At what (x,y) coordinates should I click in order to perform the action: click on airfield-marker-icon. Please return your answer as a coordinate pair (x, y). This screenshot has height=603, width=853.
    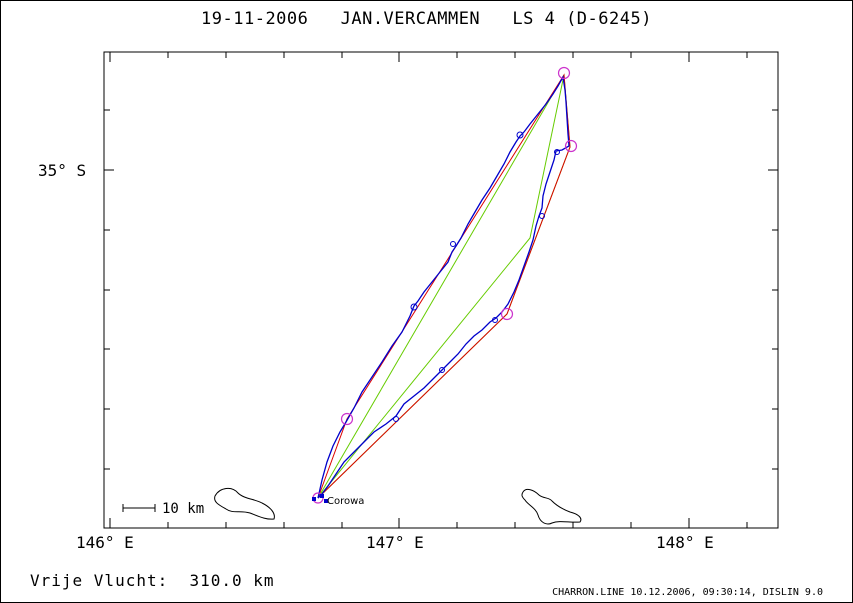
    Looking at the image, I should click on (320, 498).